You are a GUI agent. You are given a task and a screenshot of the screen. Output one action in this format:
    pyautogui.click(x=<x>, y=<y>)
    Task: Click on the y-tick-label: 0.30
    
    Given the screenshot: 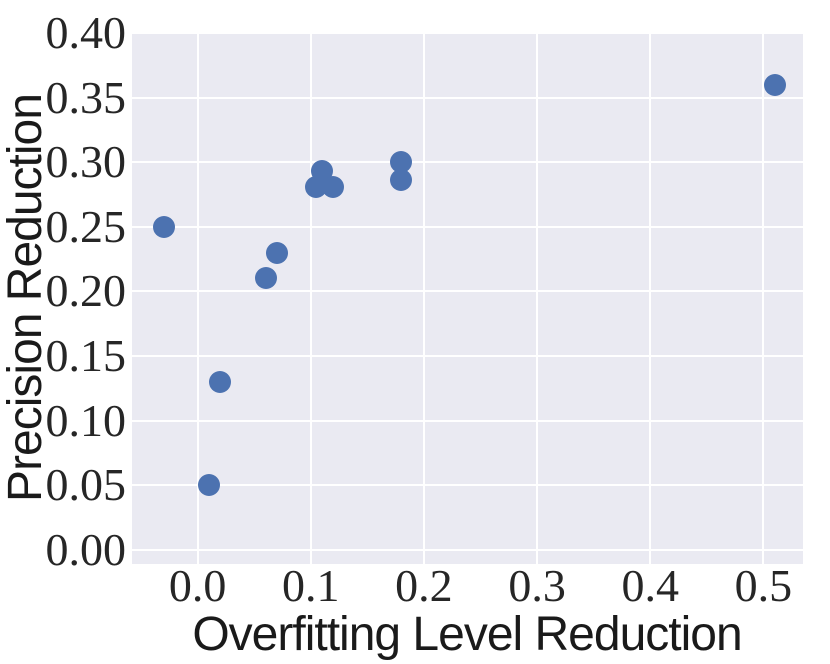 What is the action you would take?
    pyautogui.click(x=86, y=162)
    